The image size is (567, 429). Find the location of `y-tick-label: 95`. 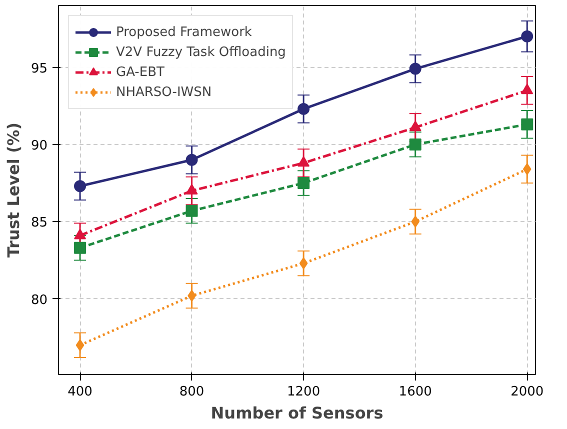

y-tick-label: 95 is located at coordinates (39, 68).